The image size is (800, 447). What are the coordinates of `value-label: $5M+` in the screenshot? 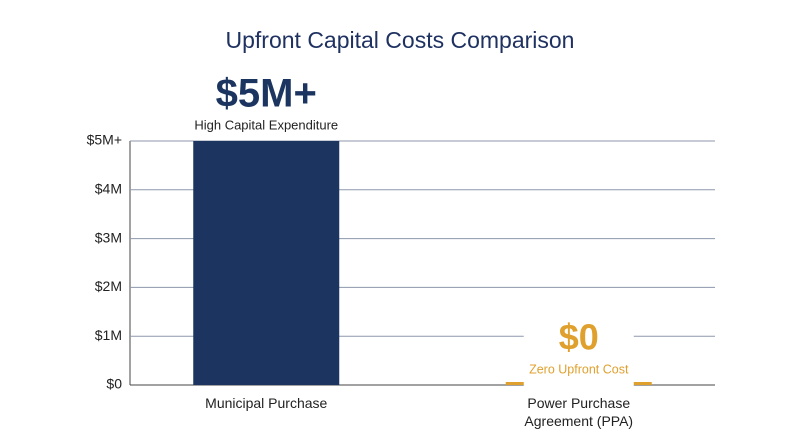 It's located at (266, 94).